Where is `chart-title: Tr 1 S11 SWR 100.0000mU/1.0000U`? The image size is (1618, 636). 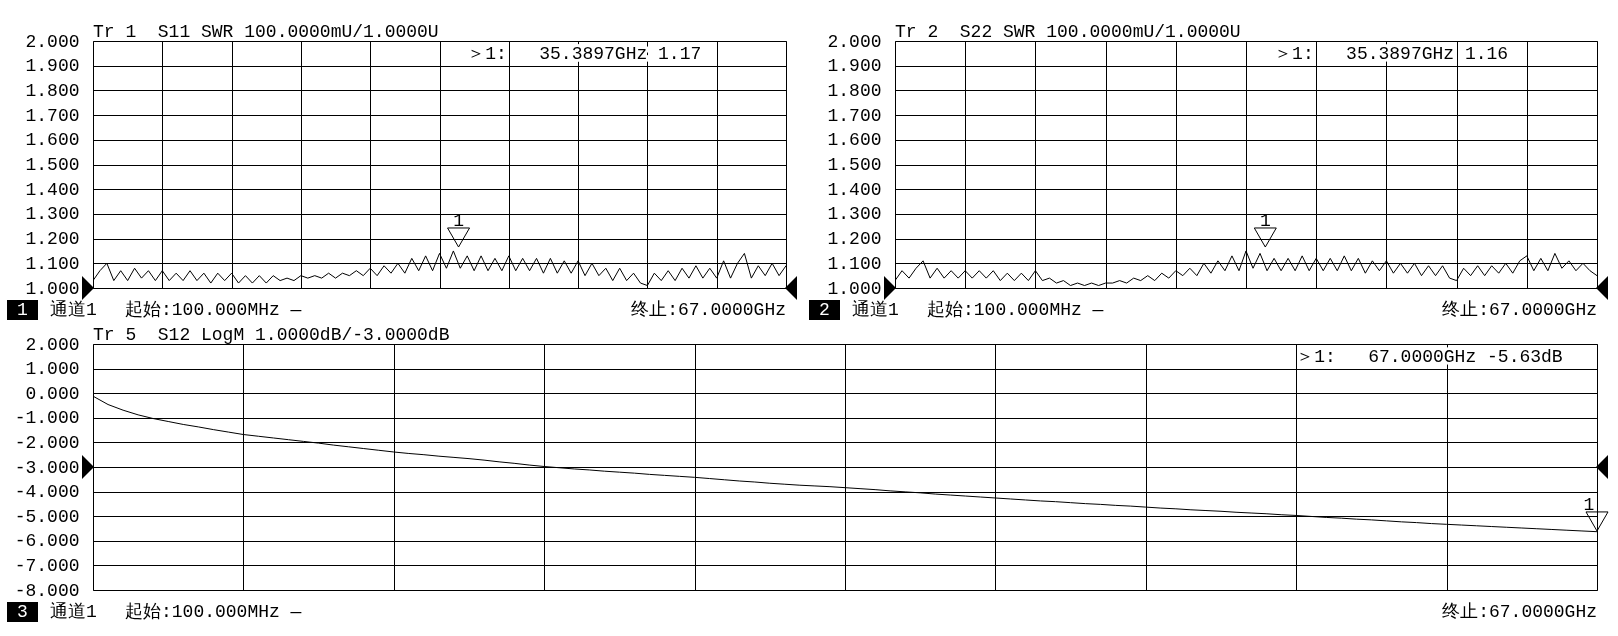 chart-title: Tr 1 S11 SWR 100.0000mU/1.0000U is located at coordinates (266, 32).